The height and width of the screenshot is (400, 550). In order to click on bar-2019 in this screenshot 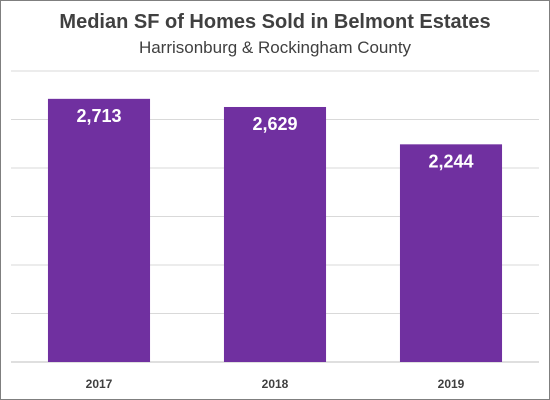, I will do `click(451, 253)`.